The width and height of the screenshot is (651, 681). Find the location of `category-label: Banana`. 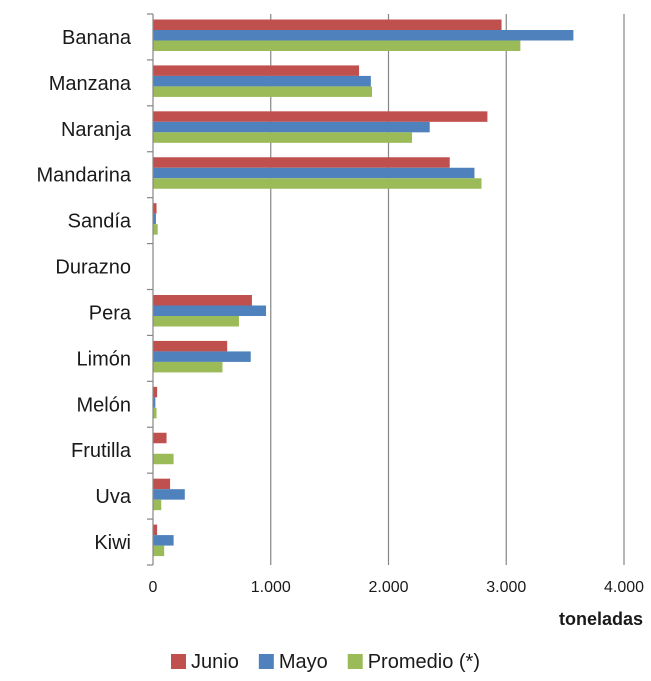

category-label: Banana is located at coordinates (97, 38).